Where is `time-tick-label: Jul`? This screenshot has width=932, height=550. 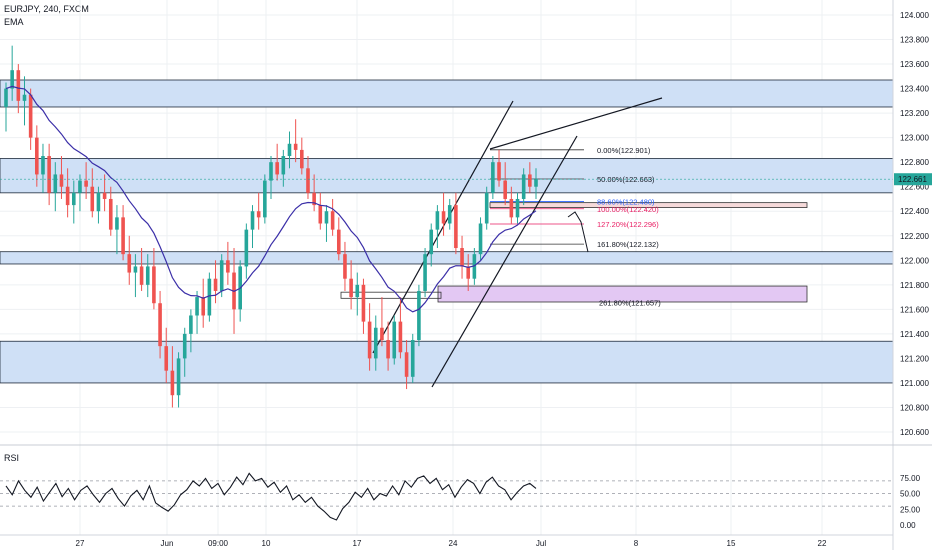 time-tick-label: Jul is located at coordinates (541, 543).